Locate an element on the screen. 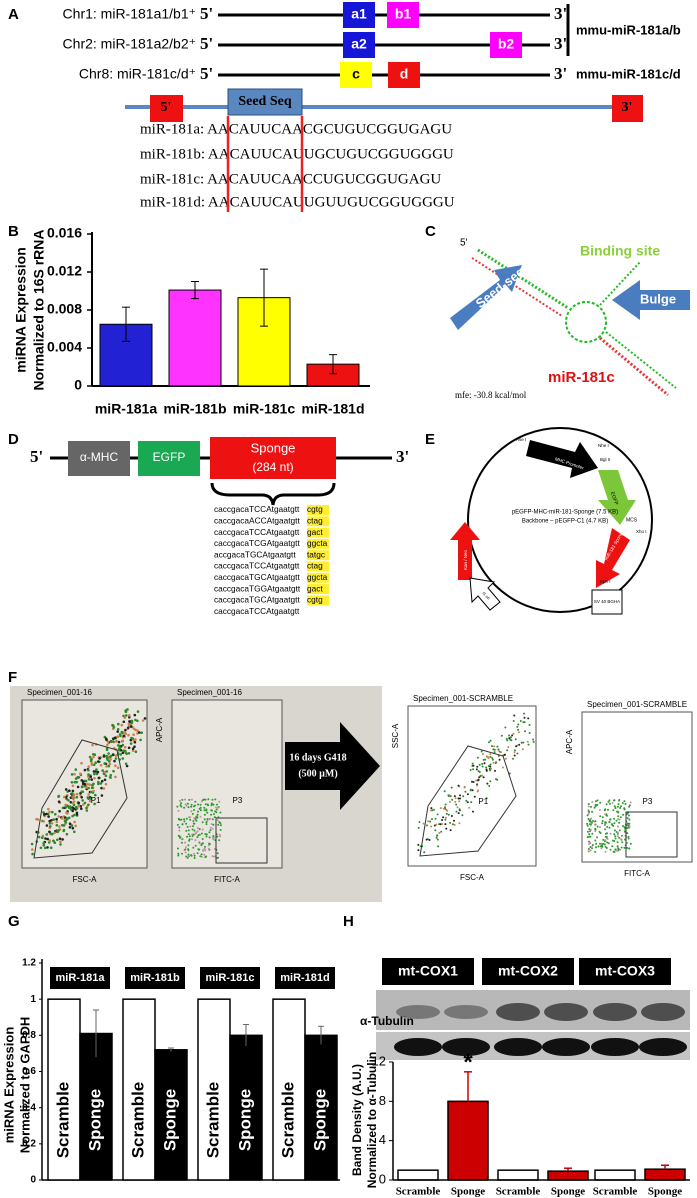 The height and width of the screenshot is (1198, 697). promoter-box is located at coordinates (99, 458).